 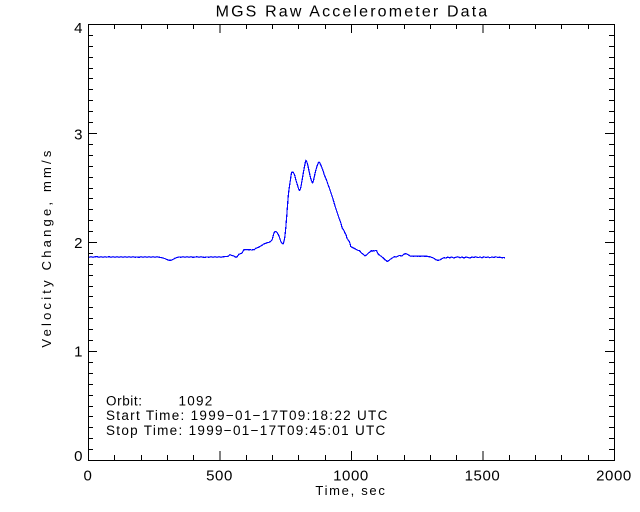 What do you see at coordinates (351, 476) in the screenshot?
I see `svg-text: 1000` at bounding box center [351, 476].